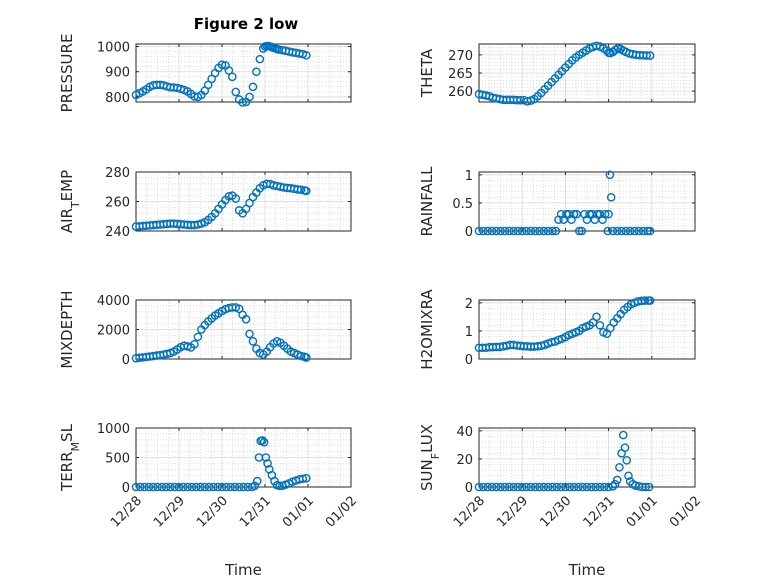  I want to click on y-tick-label: 900, so click(117, 73).